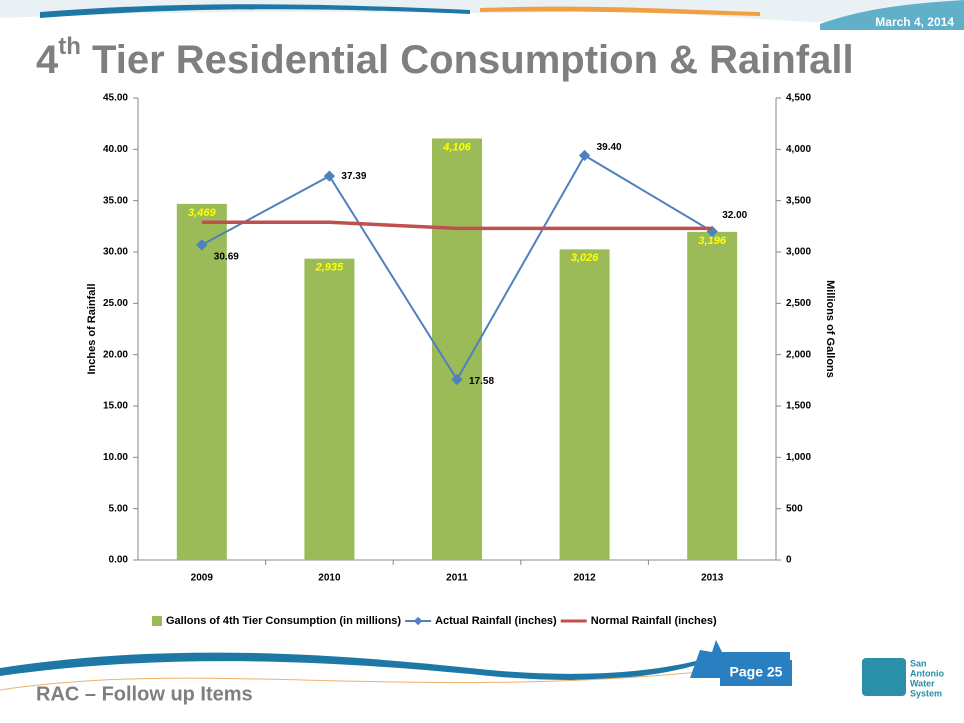 The image size is (964, 723). I want to click on logo-text: Water, so click(922, 683).